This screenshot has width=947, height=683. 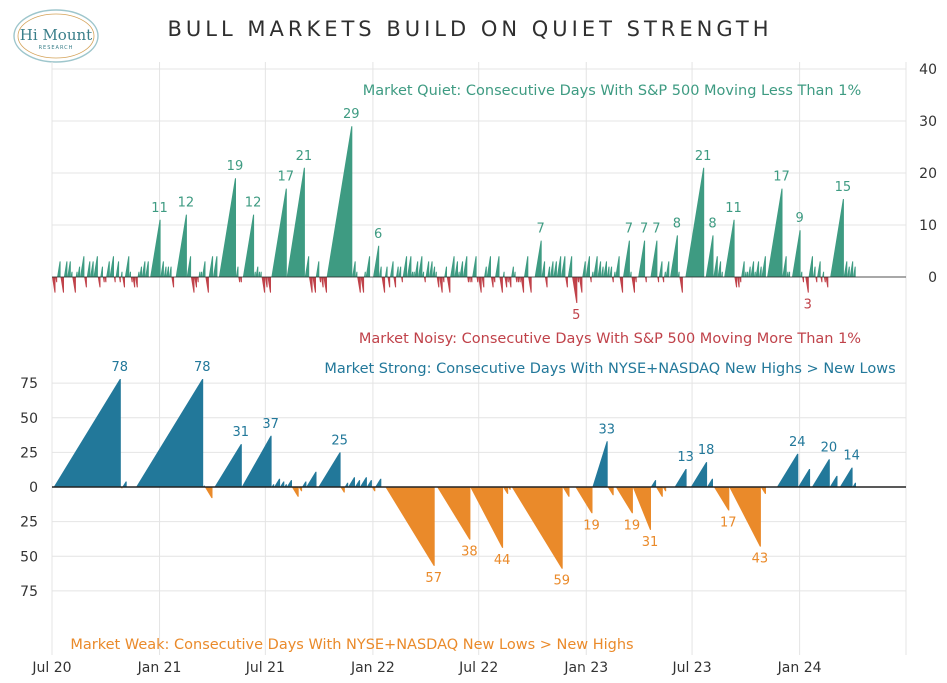 What do you see at coordinates (808, 305) in the screenshot?
I see `noisy-data-label: 3` at bounding box center [808, 305].